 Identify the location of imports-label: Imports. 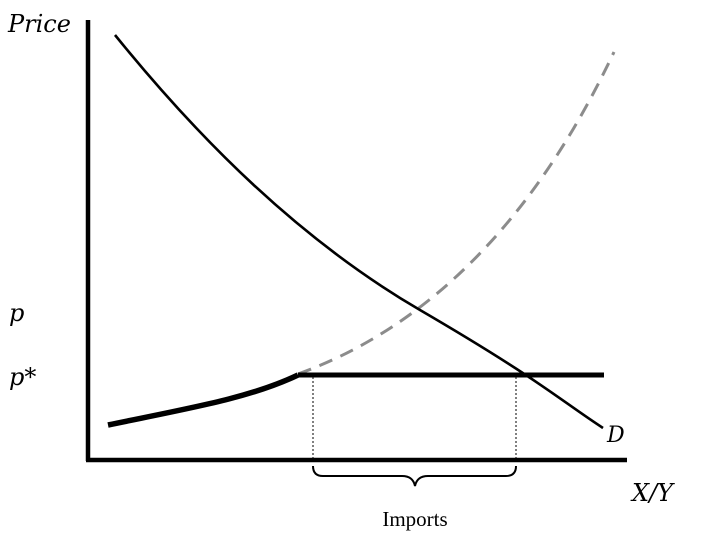
(414, 519).